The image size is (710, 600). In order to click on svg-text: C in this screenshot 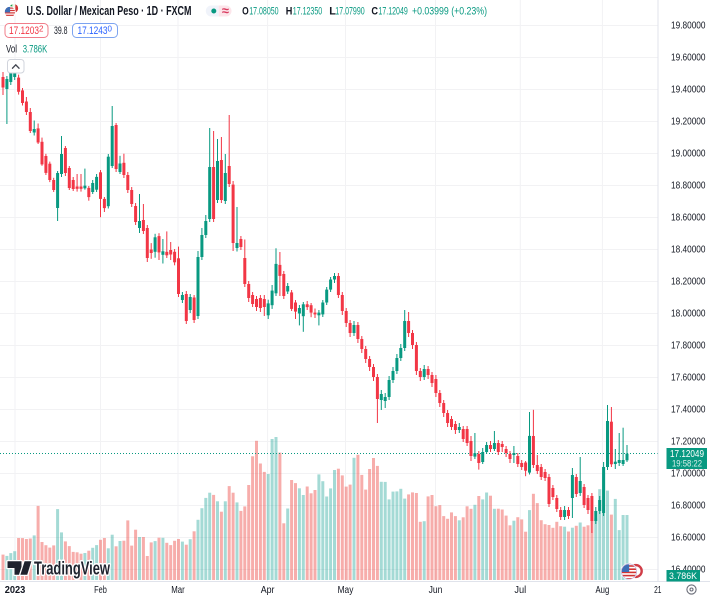, I will do `click(374, 11)`.